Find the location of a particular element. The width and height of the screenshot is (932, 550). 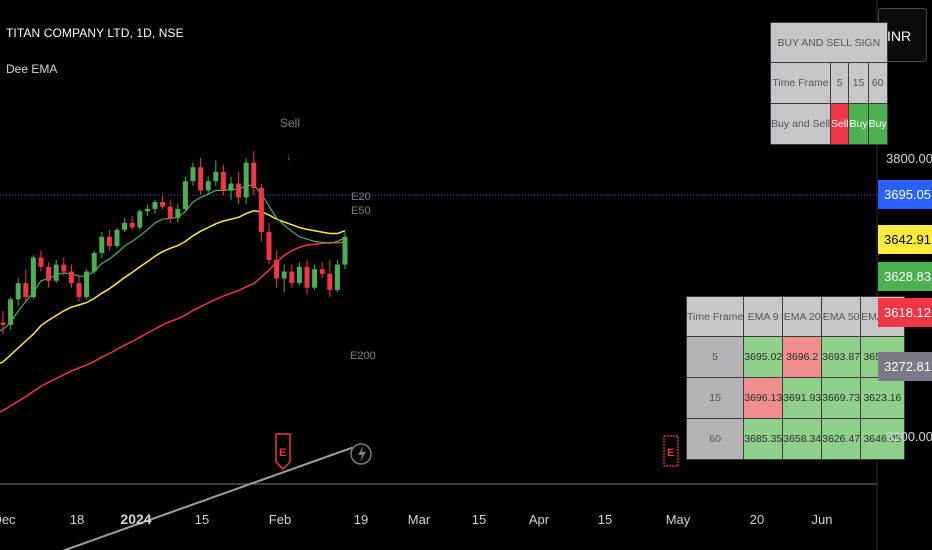

symbol-title: TITAN COMPANY LTD, 1D, NSE is located at coordinates (95, 33).